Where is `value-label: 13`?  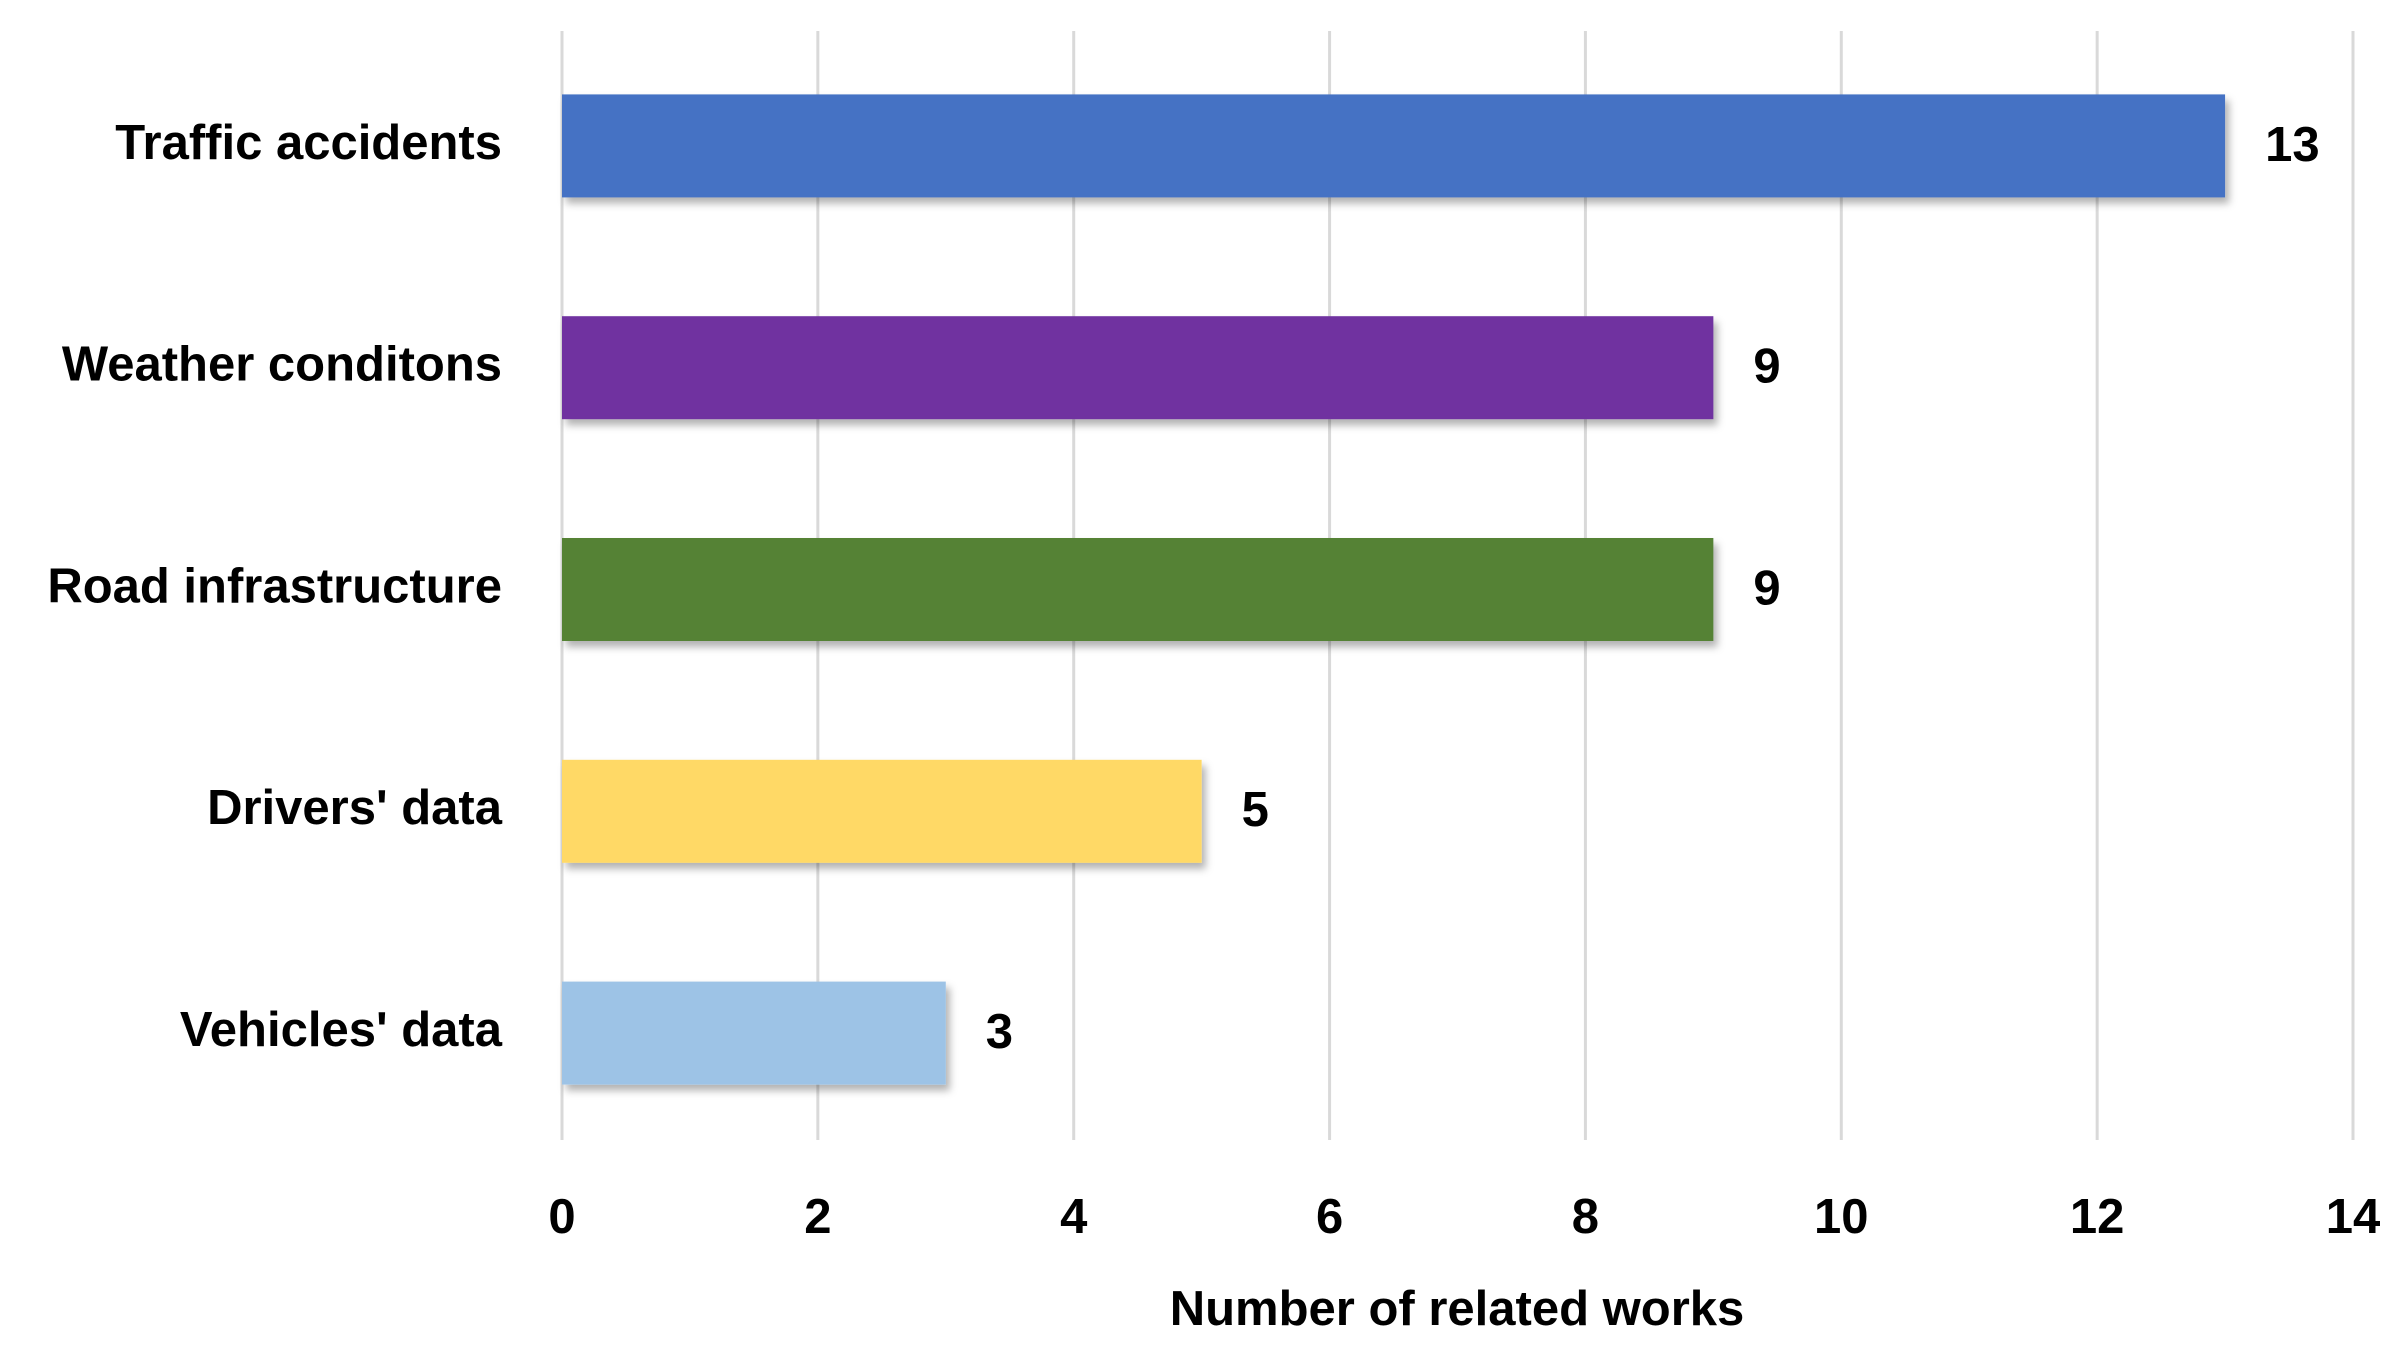 value-label: 13 is located at coordinates (2292, 145).